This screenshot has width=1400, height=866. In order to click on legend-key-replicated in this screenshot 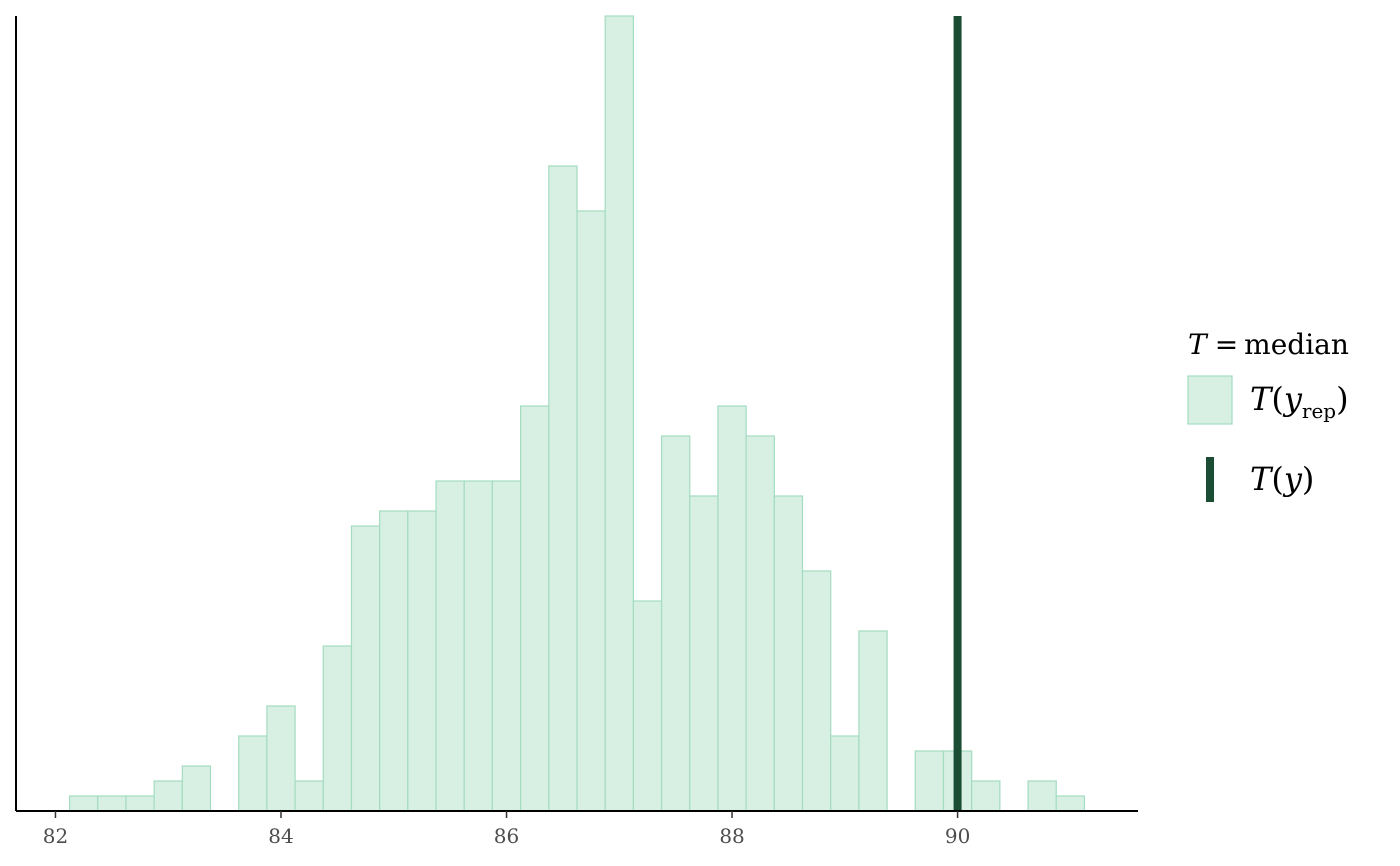, I will do `click(1210, 400)`.